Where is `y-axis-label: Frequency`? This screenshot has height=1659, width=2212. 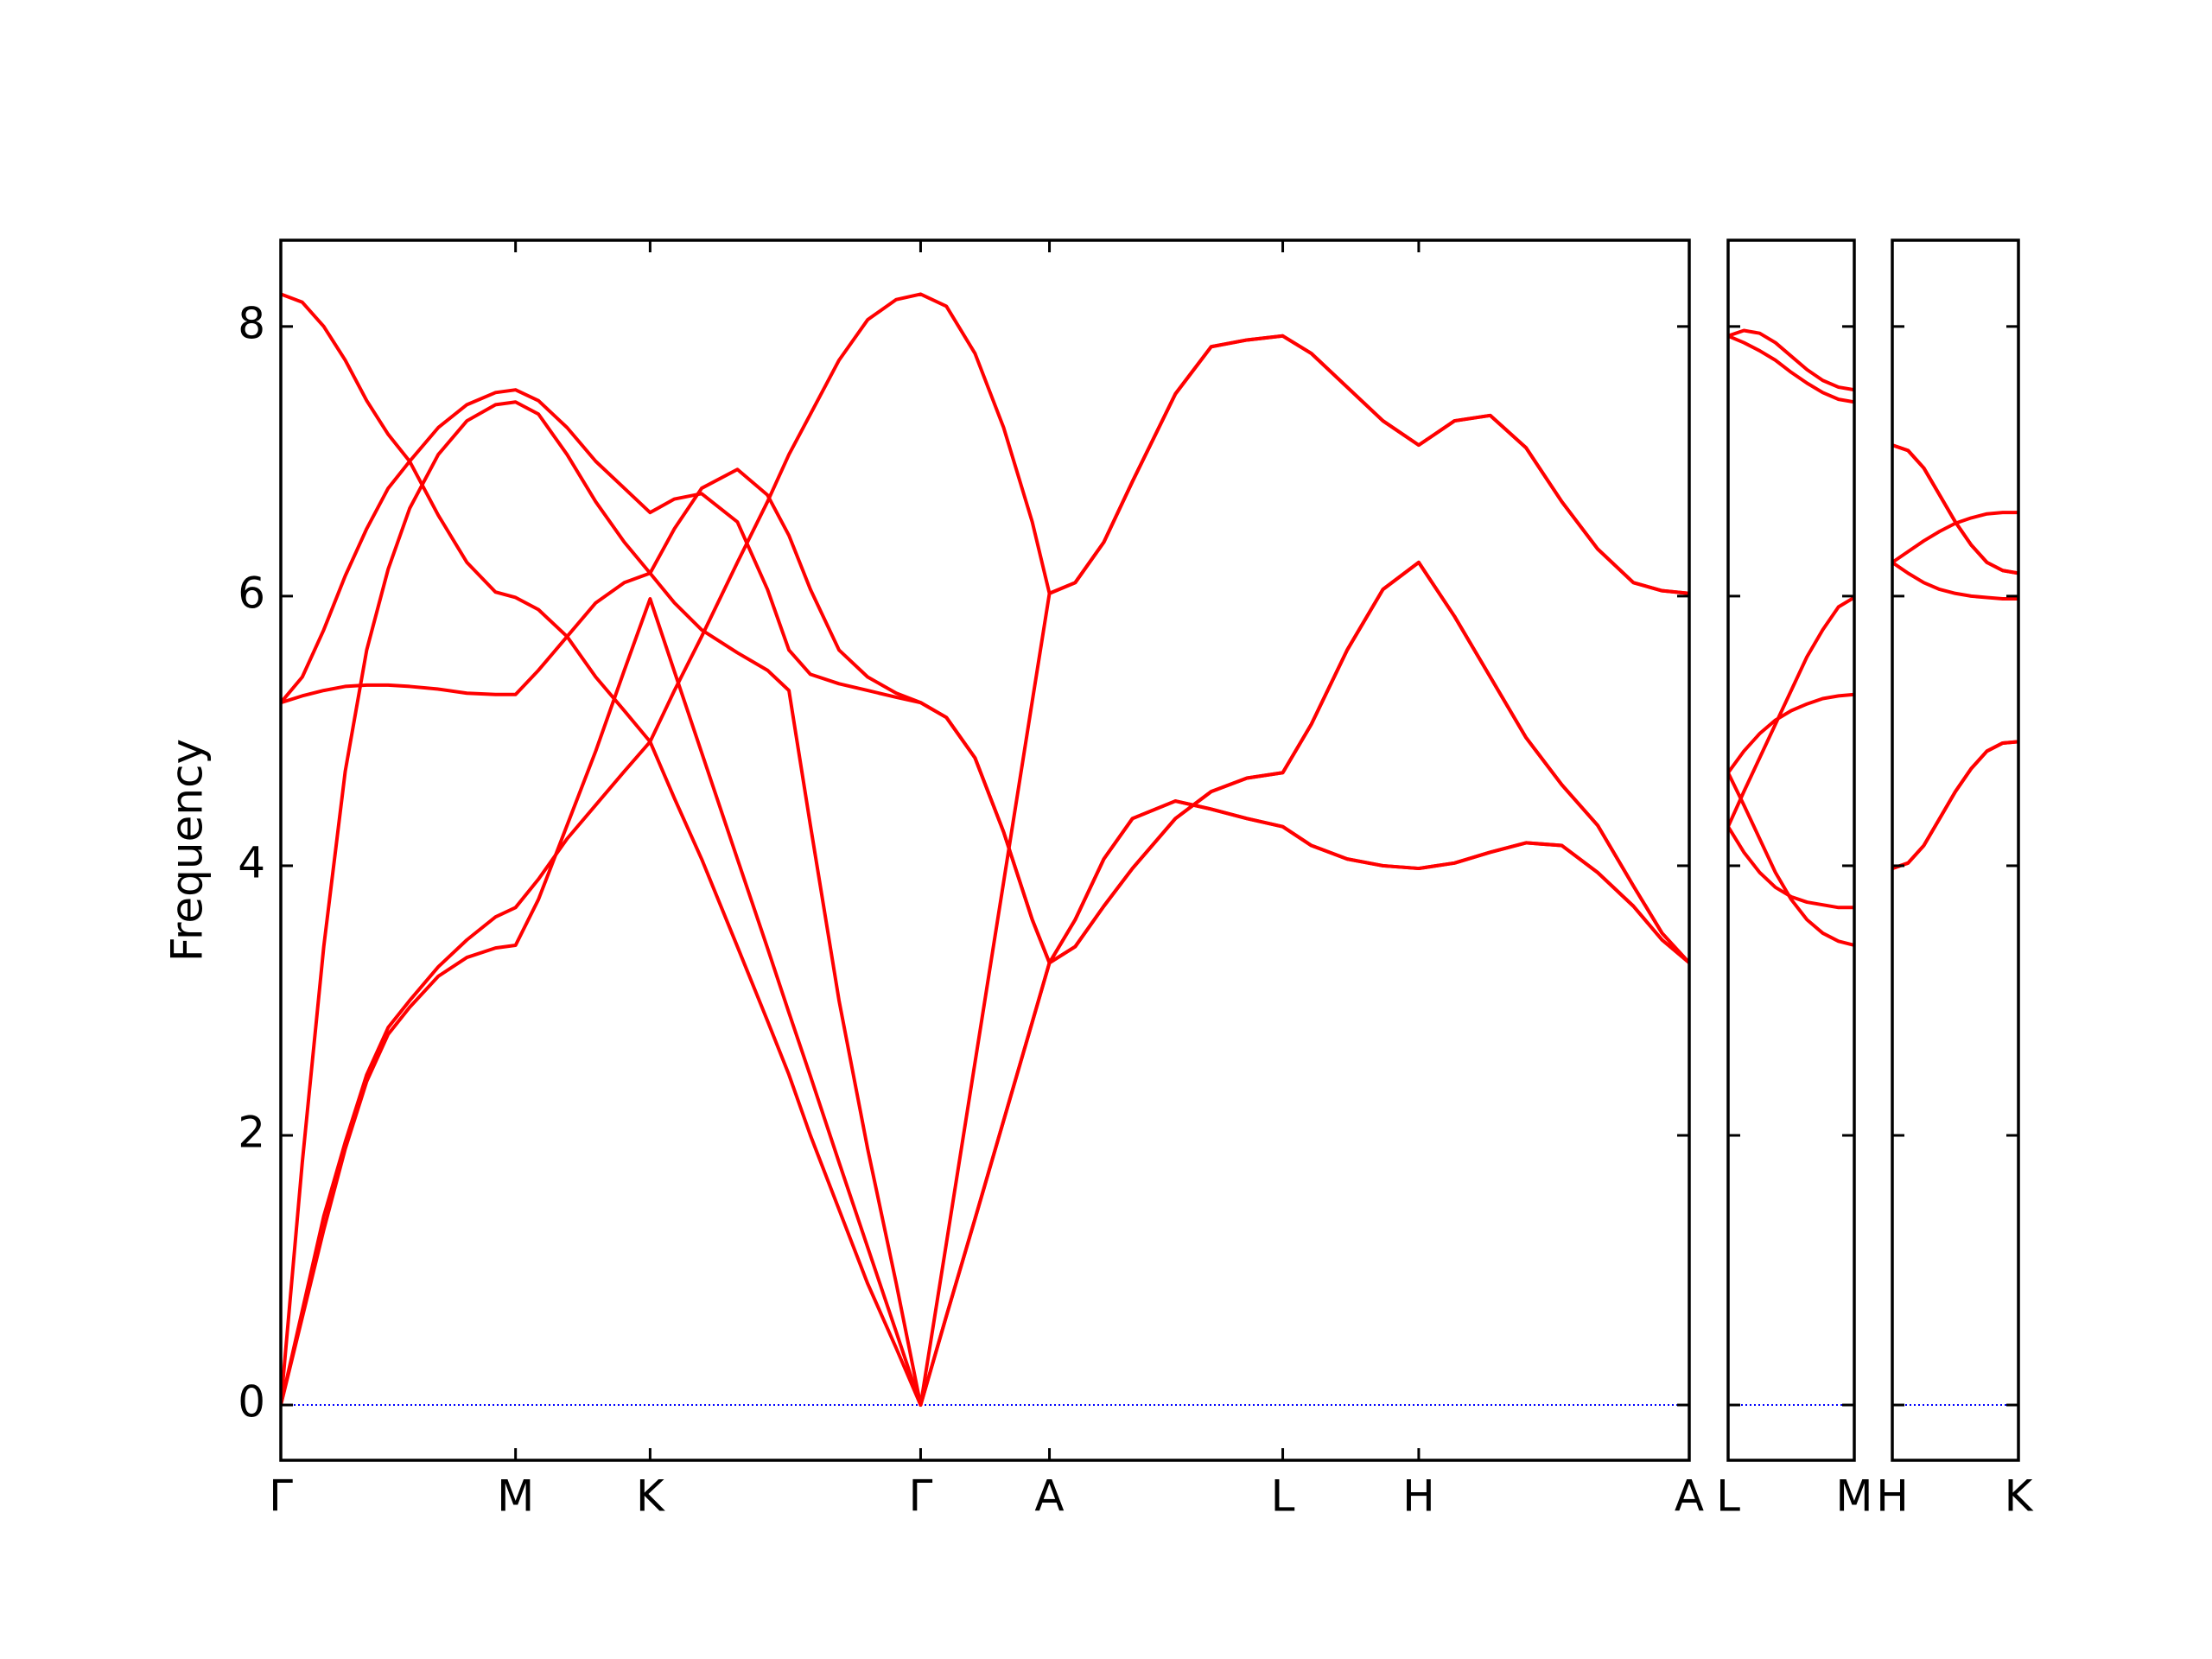 y-axis-label: Frequency is located at coordinates (187, 850).